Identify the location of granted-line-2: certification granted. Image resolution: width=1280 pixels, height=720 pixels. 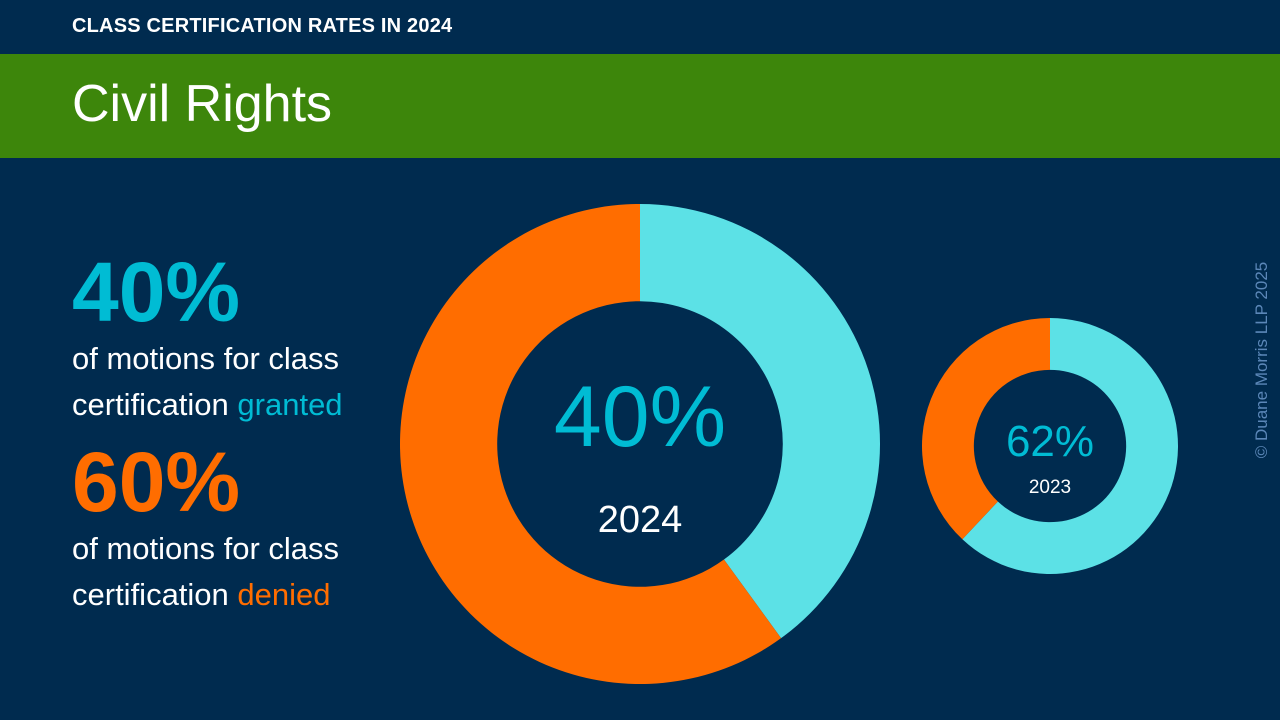
(207, 405).